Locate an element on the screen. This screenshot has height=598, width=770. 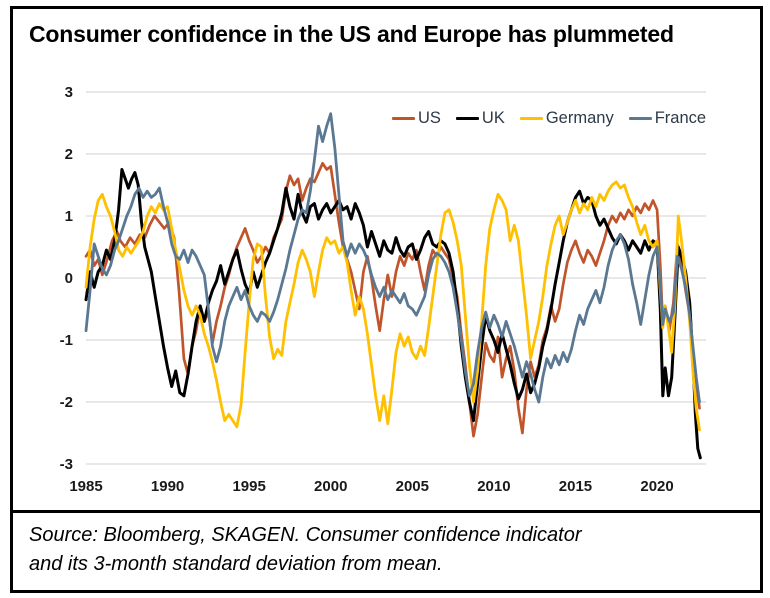
legend-swatch-france is located at coordinates (640, 118).